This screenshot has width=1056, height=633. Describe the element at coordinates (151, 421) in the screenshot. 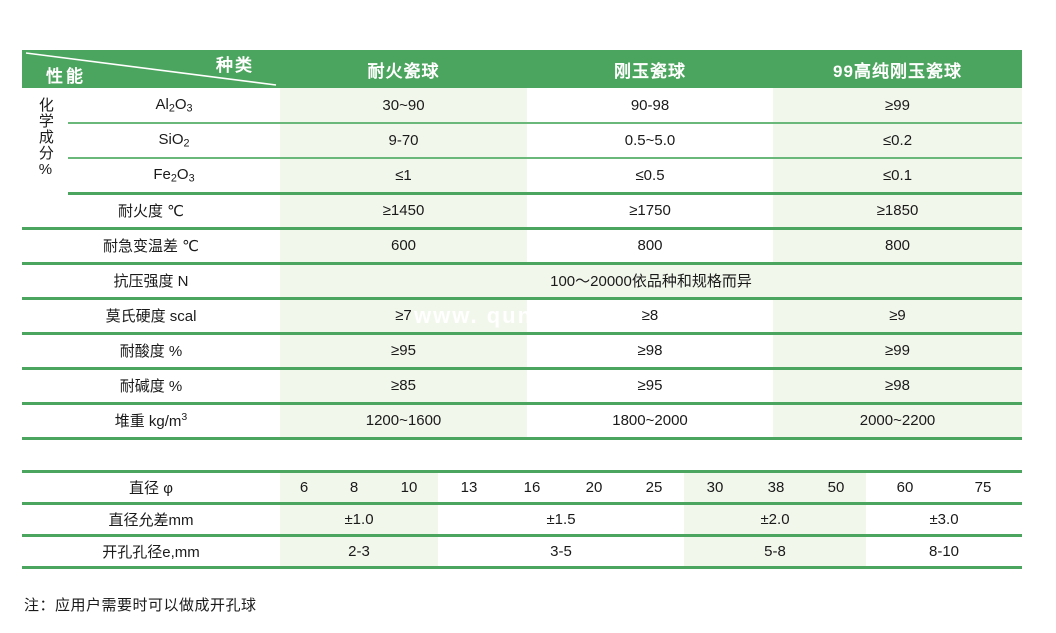

I see `row-label-bulk-density: 堆重 kg/m3` at that location.